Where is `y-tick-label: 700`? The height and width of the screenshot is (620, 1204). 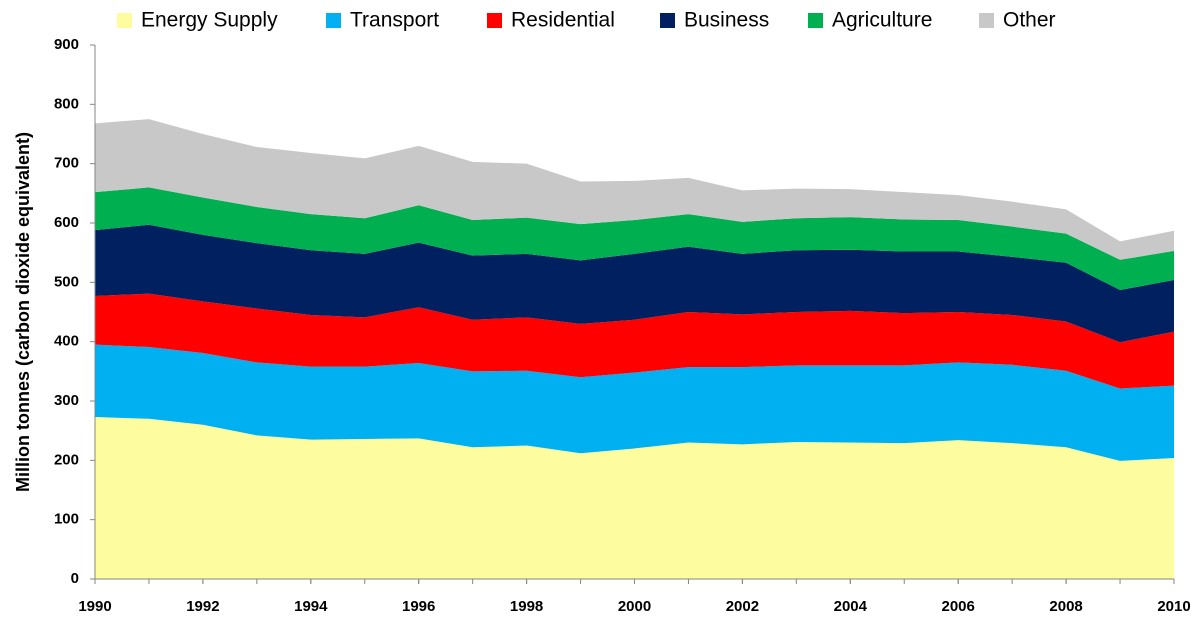 y-tick-label: 700 is located at coordinates (66, 163).